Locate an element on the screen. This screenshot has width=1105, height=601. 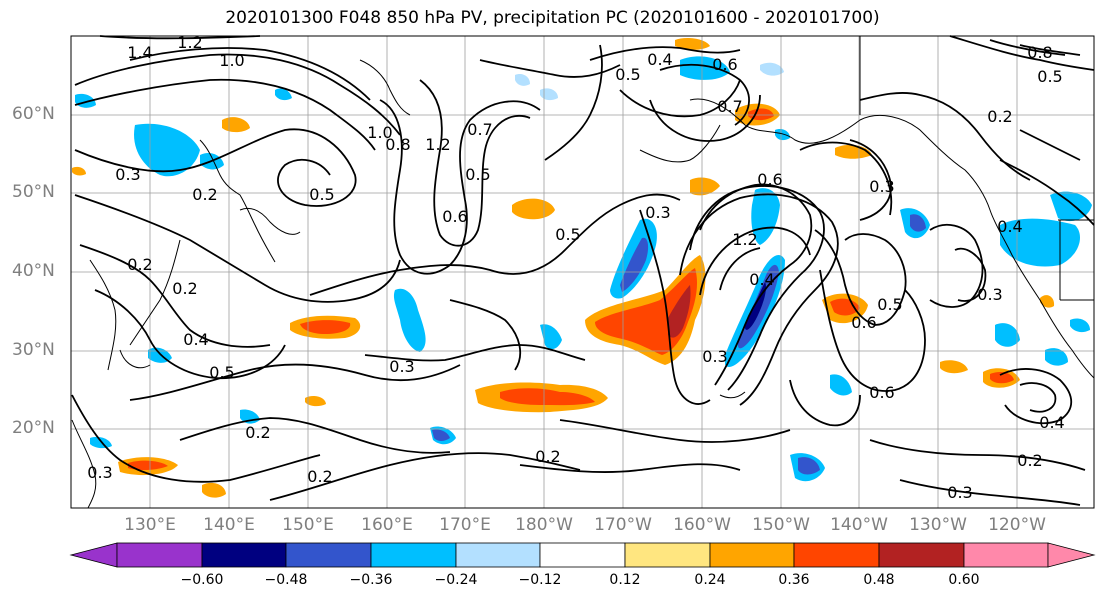
colorbar-tick-label: −0.12 is located at coordinates (540, 580).